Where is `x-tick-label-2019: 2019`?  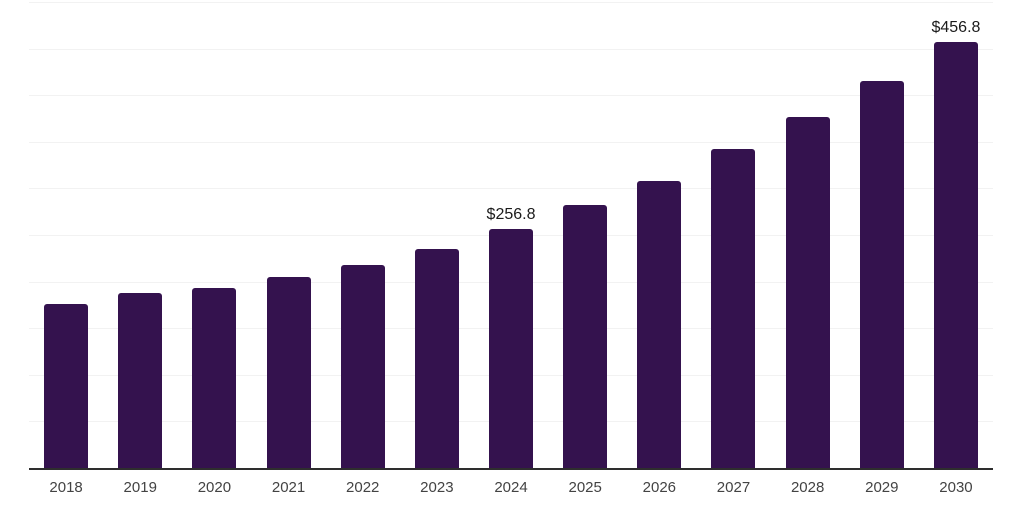 x-tick-label-2019: 2019 is located at coordinates (140, 487).